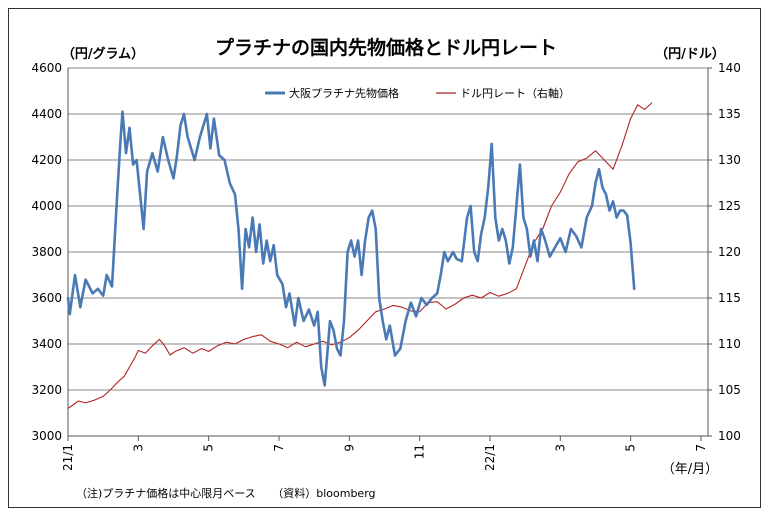 This screenshot has height=528, width=773. I want to click on right-tick-label: 135, so click(729, 114).